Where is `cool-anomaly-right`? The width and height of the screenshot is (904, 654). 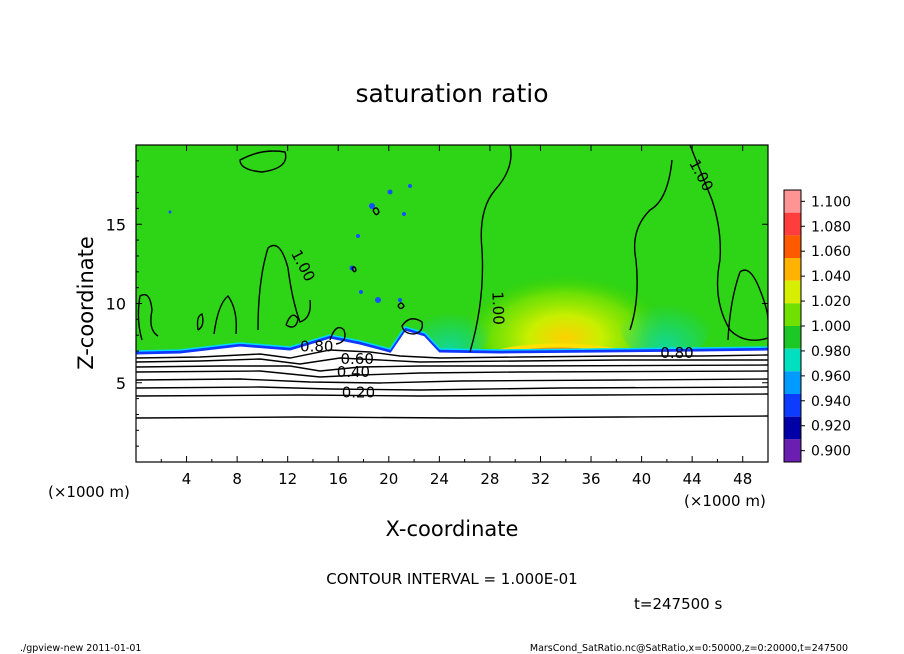
cool-anomaly-right is located at coordinates (665, 325).